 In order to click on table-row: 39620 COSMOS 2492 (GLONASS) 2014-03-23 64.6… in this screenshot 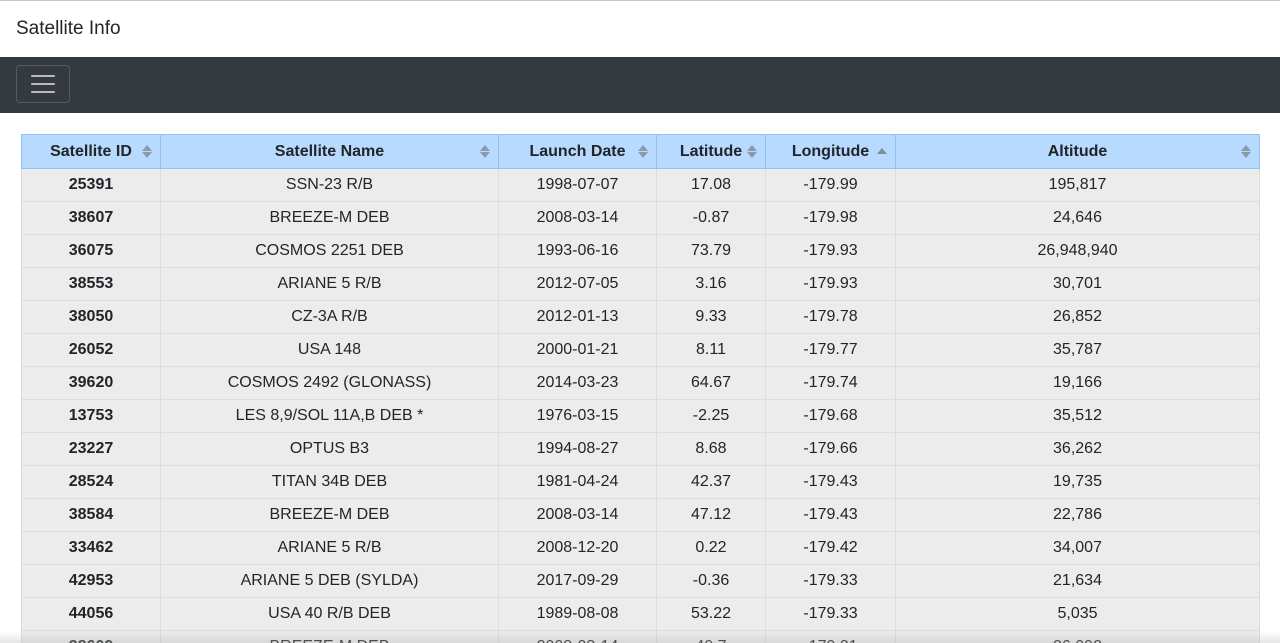, I will do `click(640, 383)`.